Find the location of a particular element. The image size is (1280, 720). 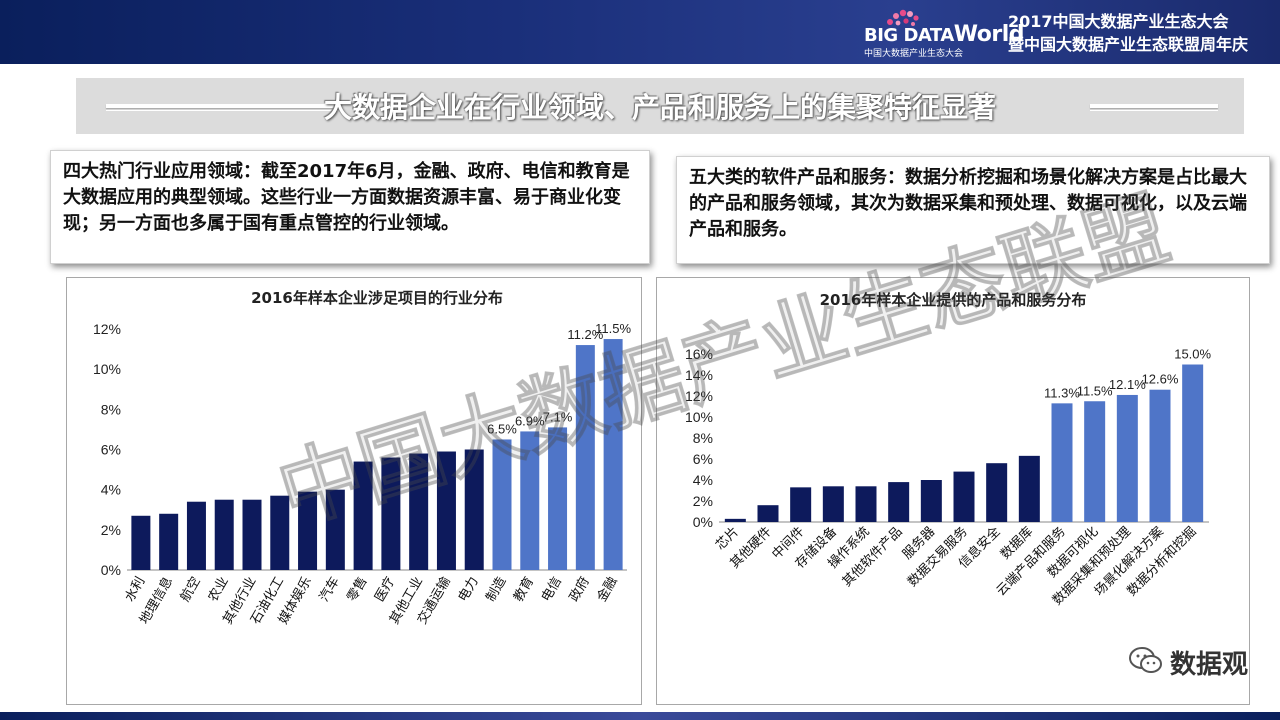

chart-title: 2016年样本企业提供的产品和服务分布 is located at coordinates (953, 300).